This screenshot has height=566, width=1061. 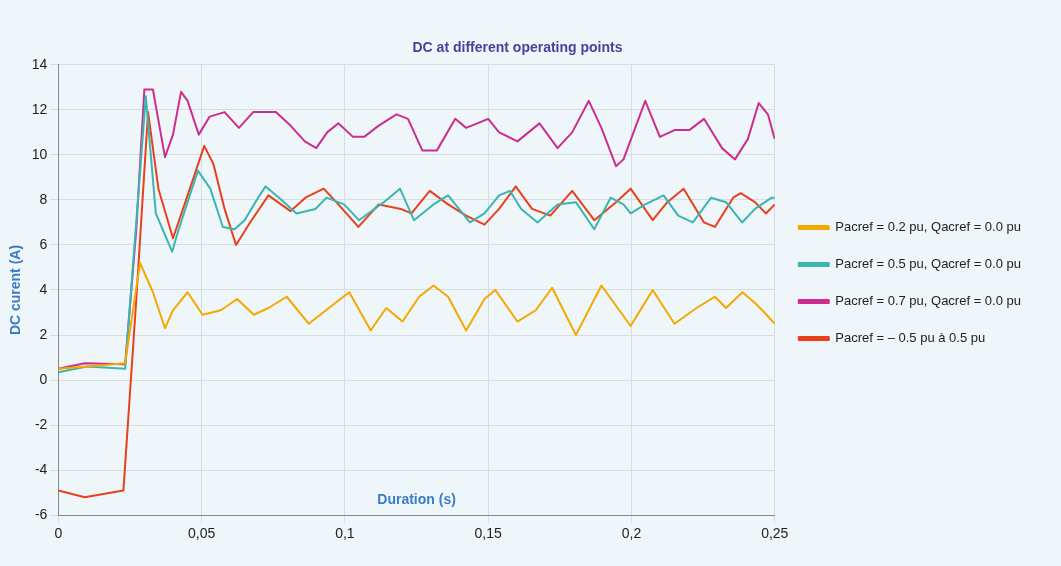 I want to click on y-tick-label: -4, so click(x=41, y=469).